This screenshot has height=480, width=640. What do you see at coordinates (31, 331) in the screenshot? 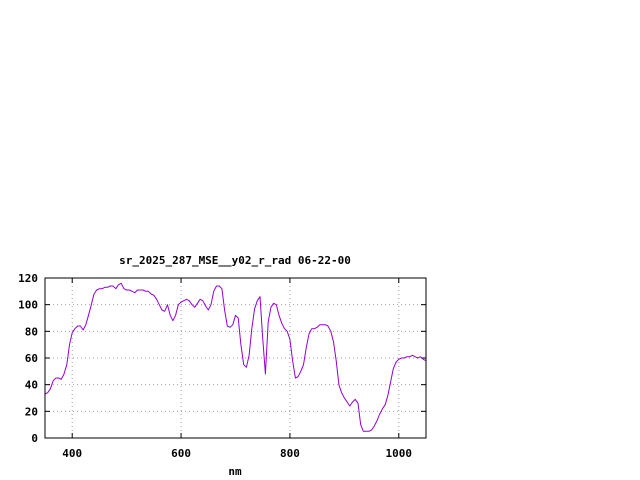
I see `y-tick-label: 80` at bounding box center [31, 331].